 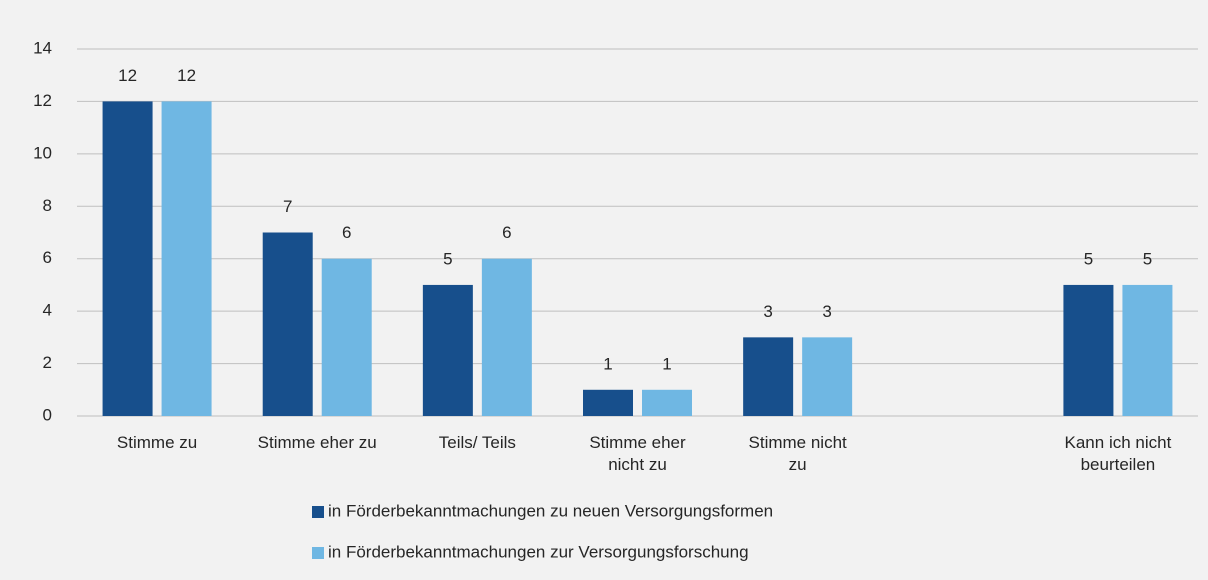 What do you see at coordinates (157, 442) in the screenshot?
I see `x-tick-label: Stimme zu` at bounding box center [157, 442].